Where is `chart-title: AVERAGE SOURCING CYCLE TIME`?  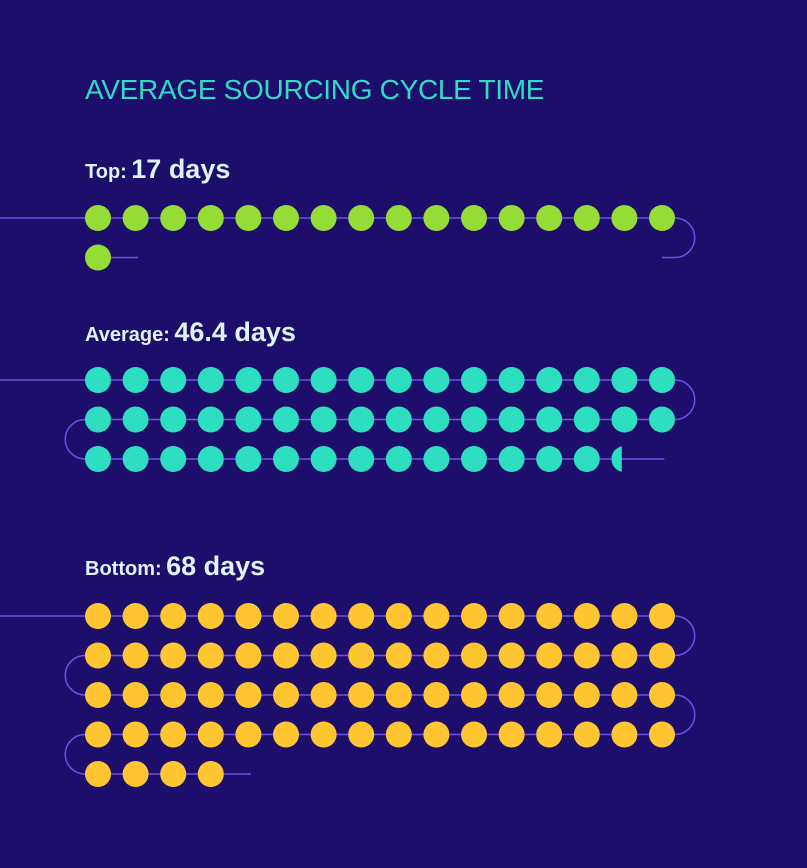
chart-title: AVERAGE SOURCING CYCLE TIME is located at coordinates (315, 89).